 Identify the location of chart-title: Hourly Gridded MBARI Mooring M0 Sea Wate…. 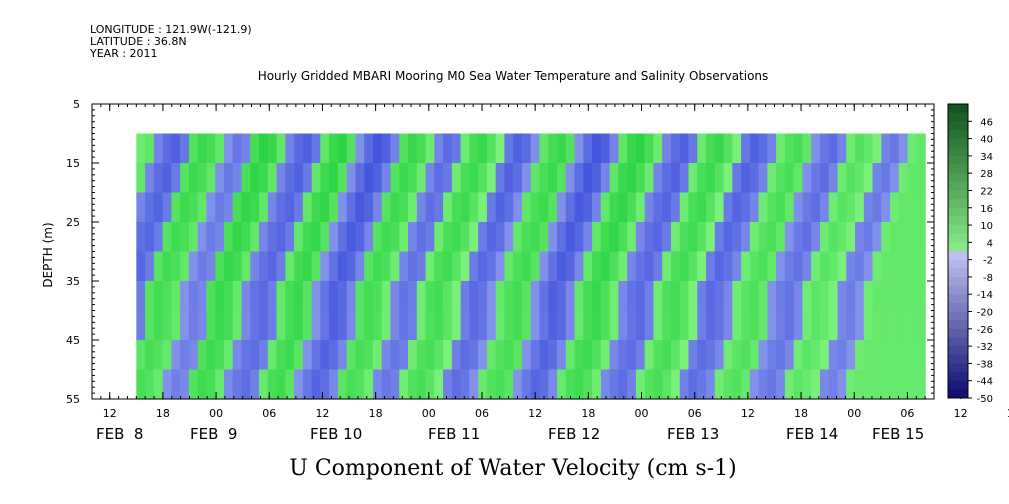
(513, 76).